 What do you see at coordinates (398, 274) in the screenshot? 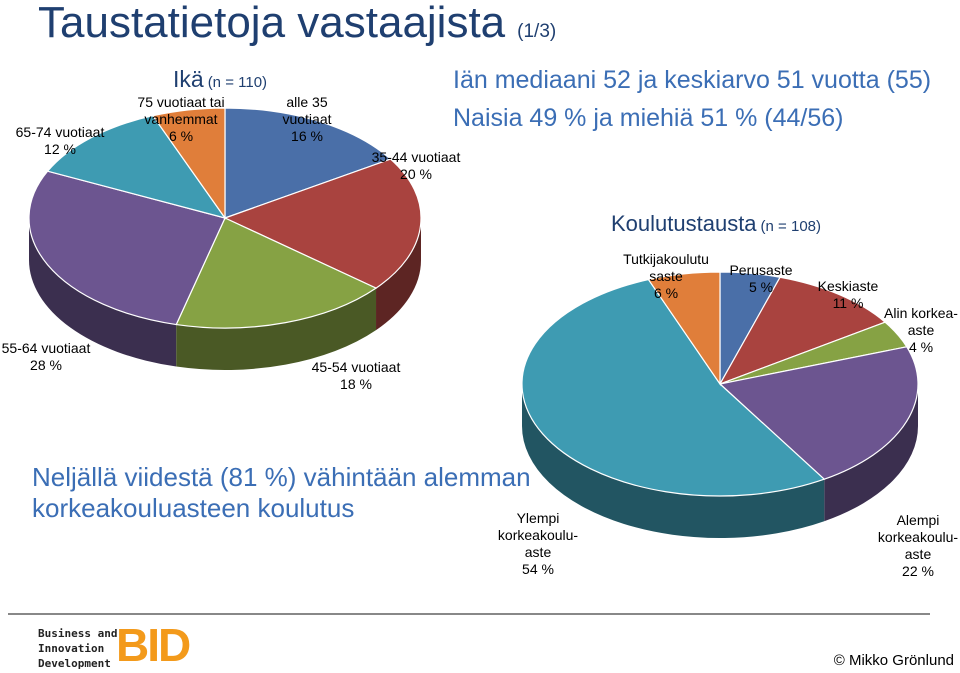
I see `age-slice-1-side` at bounding box center [398, 274].